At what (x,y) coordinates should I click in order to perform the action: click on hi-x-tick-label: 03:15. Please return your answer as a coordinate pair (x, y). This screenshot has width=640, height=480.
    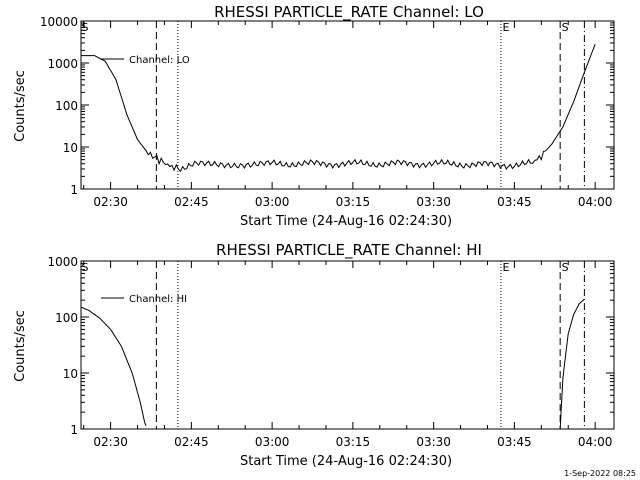
    Looking at the image, I should click on (353, 442).